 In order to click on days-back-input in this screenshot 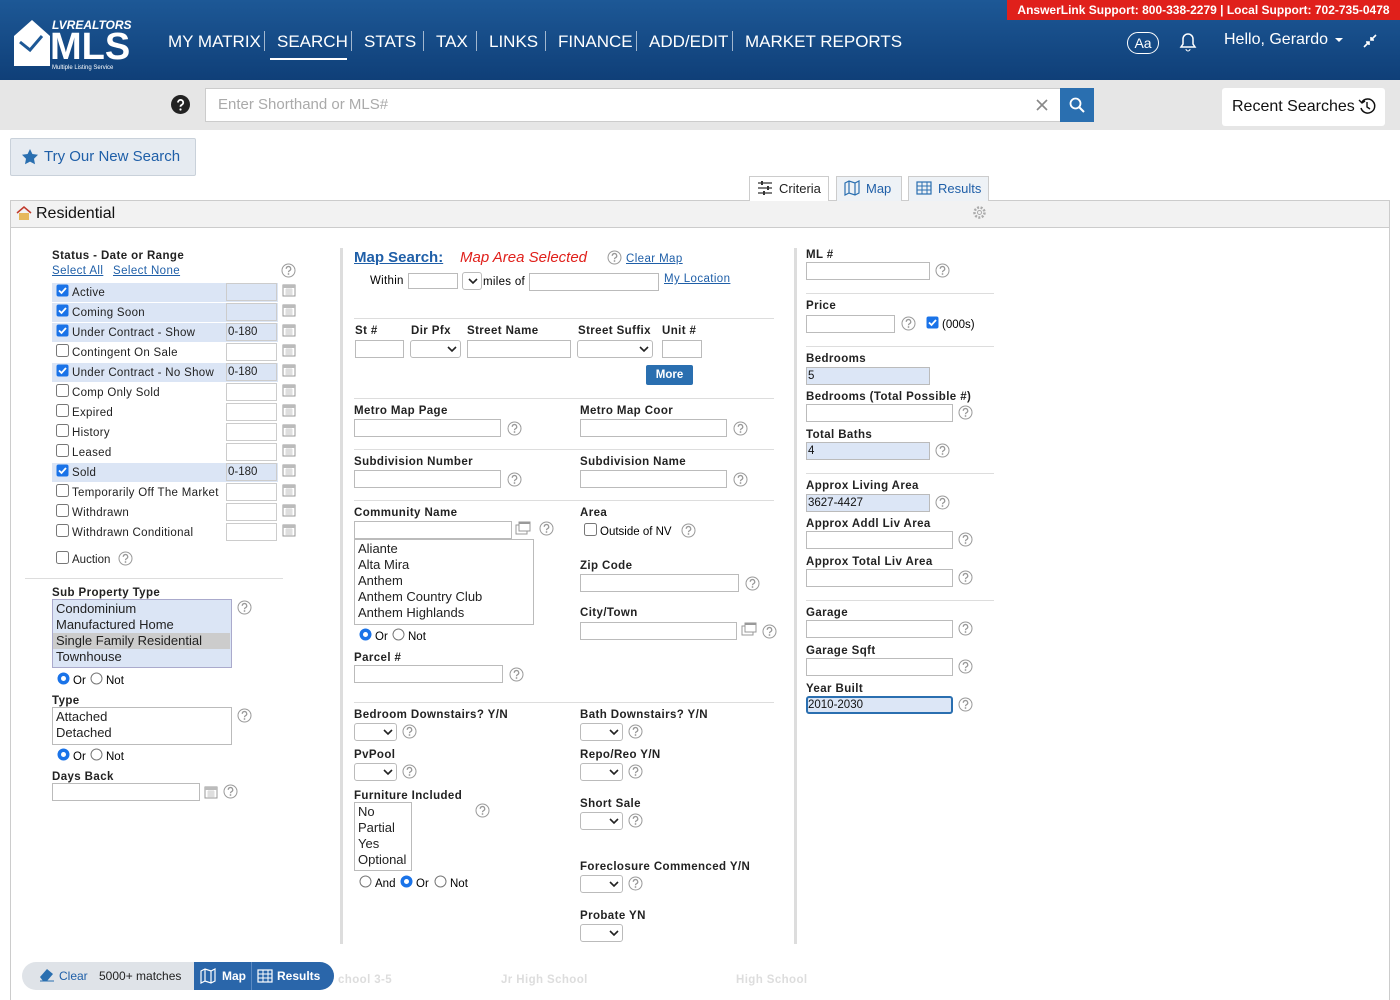, I will do `click(126, 792)`.